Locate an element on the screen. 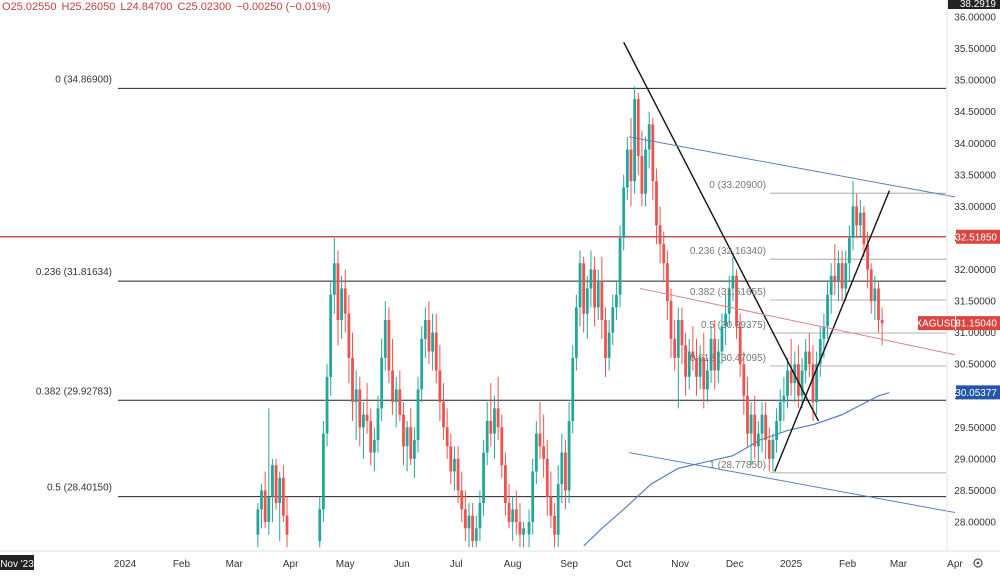 This screenshot has width=1000, height=579. price-tick-label: 33.50000 is located at coordinates (975, 175).